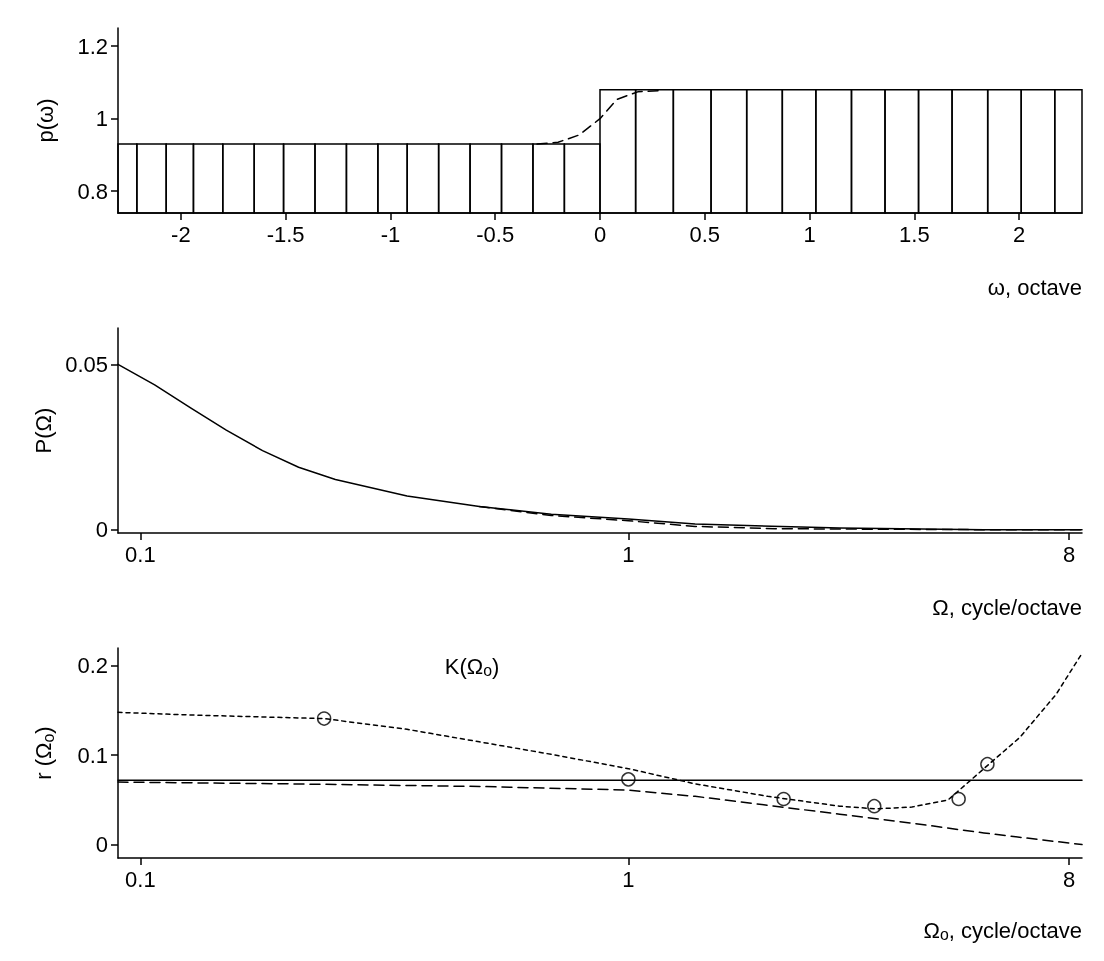 The height and width of the screenshot is (961, 1104). What do you see at coordinates (705, 234) in the screenshot?
I see `x-tick-label: 0.5` at bounding box center [705, 234].